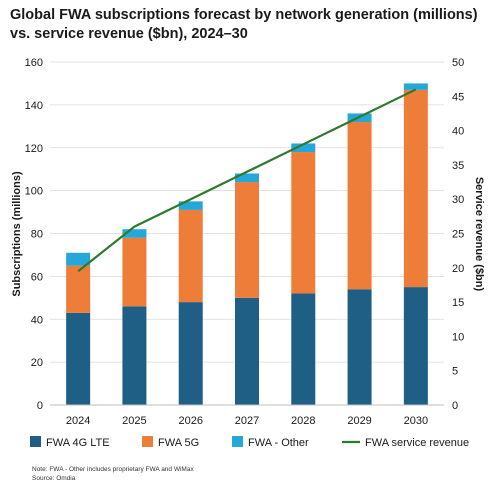  Describe the element at coordinates (455, 372) in the screenshot. I see `y2-tick-label: 5` at that location.